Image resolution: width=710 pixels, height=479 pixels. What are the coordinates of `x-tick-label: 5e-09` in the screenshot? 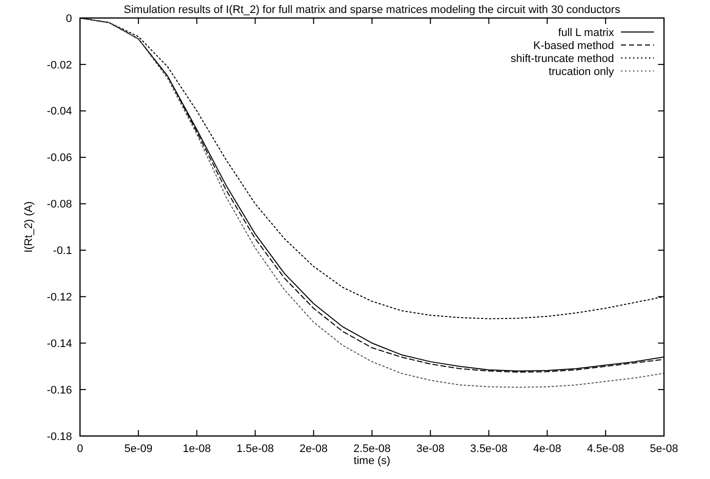 It's located at (138, 449).